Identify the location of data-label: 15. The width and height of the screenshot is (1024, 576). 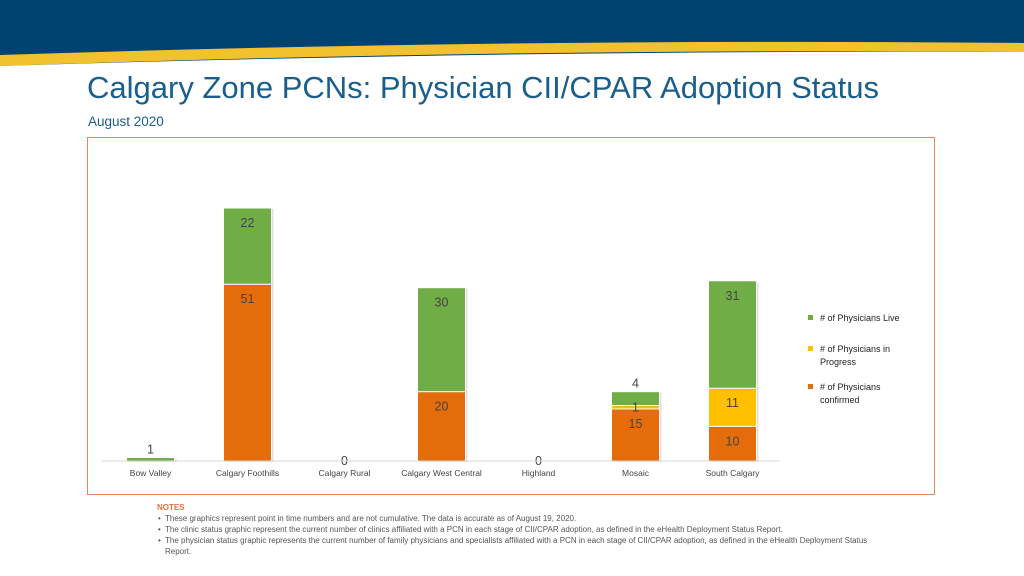
(636, 424).